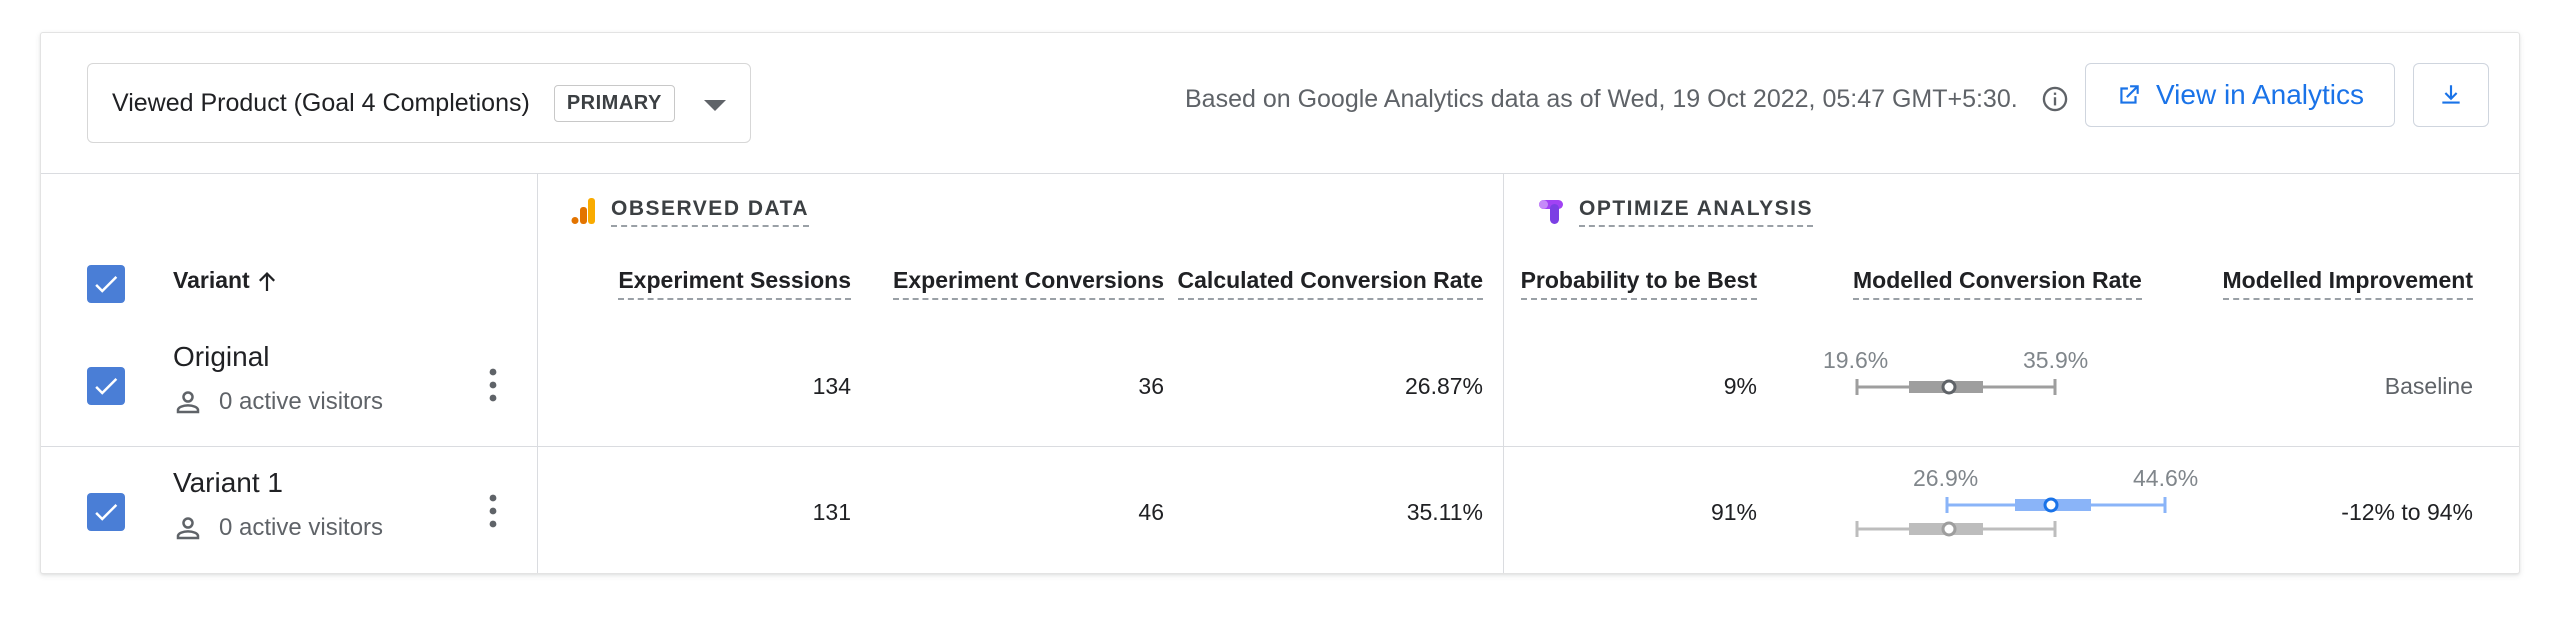 The width and height of the screenshot is (2560, 621). Describe the element at coordinates (2011, 458) in the screenshot. I see `modelled-conversion-rate-intervals` at that location.